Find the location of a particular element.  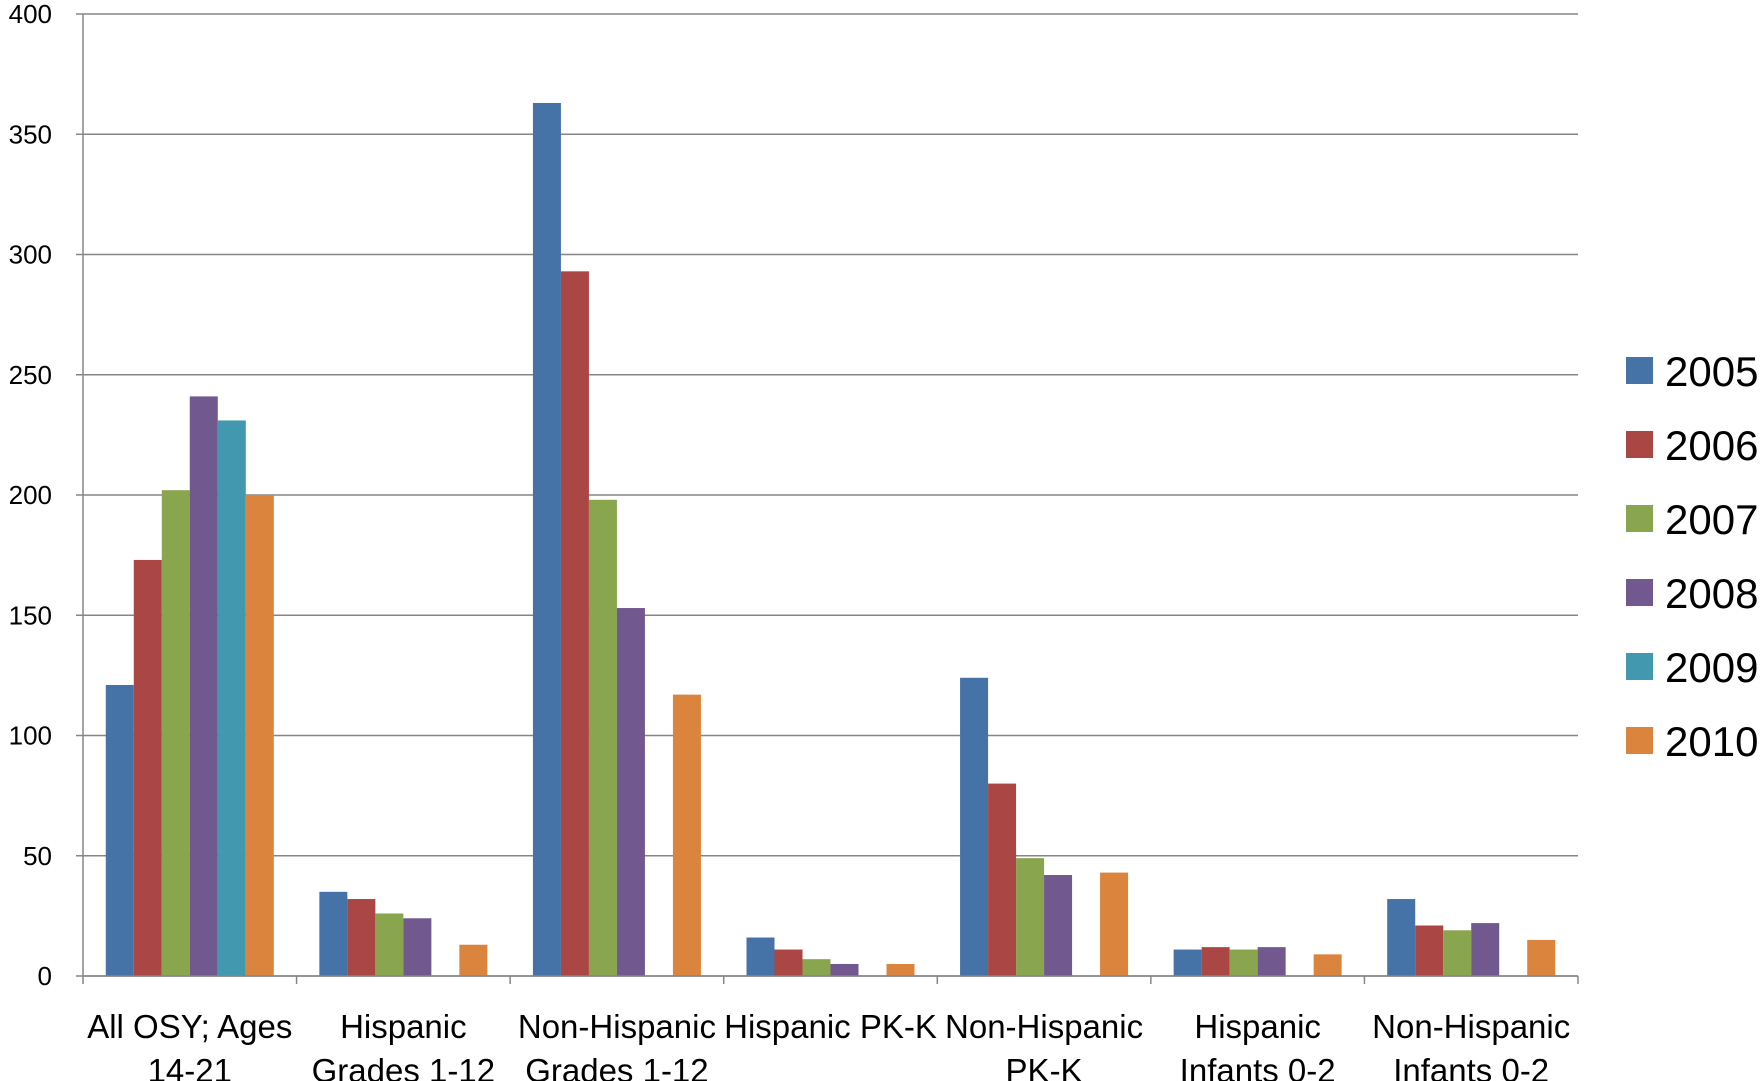

x-category-label: Non-Hispanic PK-K is located at coordinates (1044, 1044).